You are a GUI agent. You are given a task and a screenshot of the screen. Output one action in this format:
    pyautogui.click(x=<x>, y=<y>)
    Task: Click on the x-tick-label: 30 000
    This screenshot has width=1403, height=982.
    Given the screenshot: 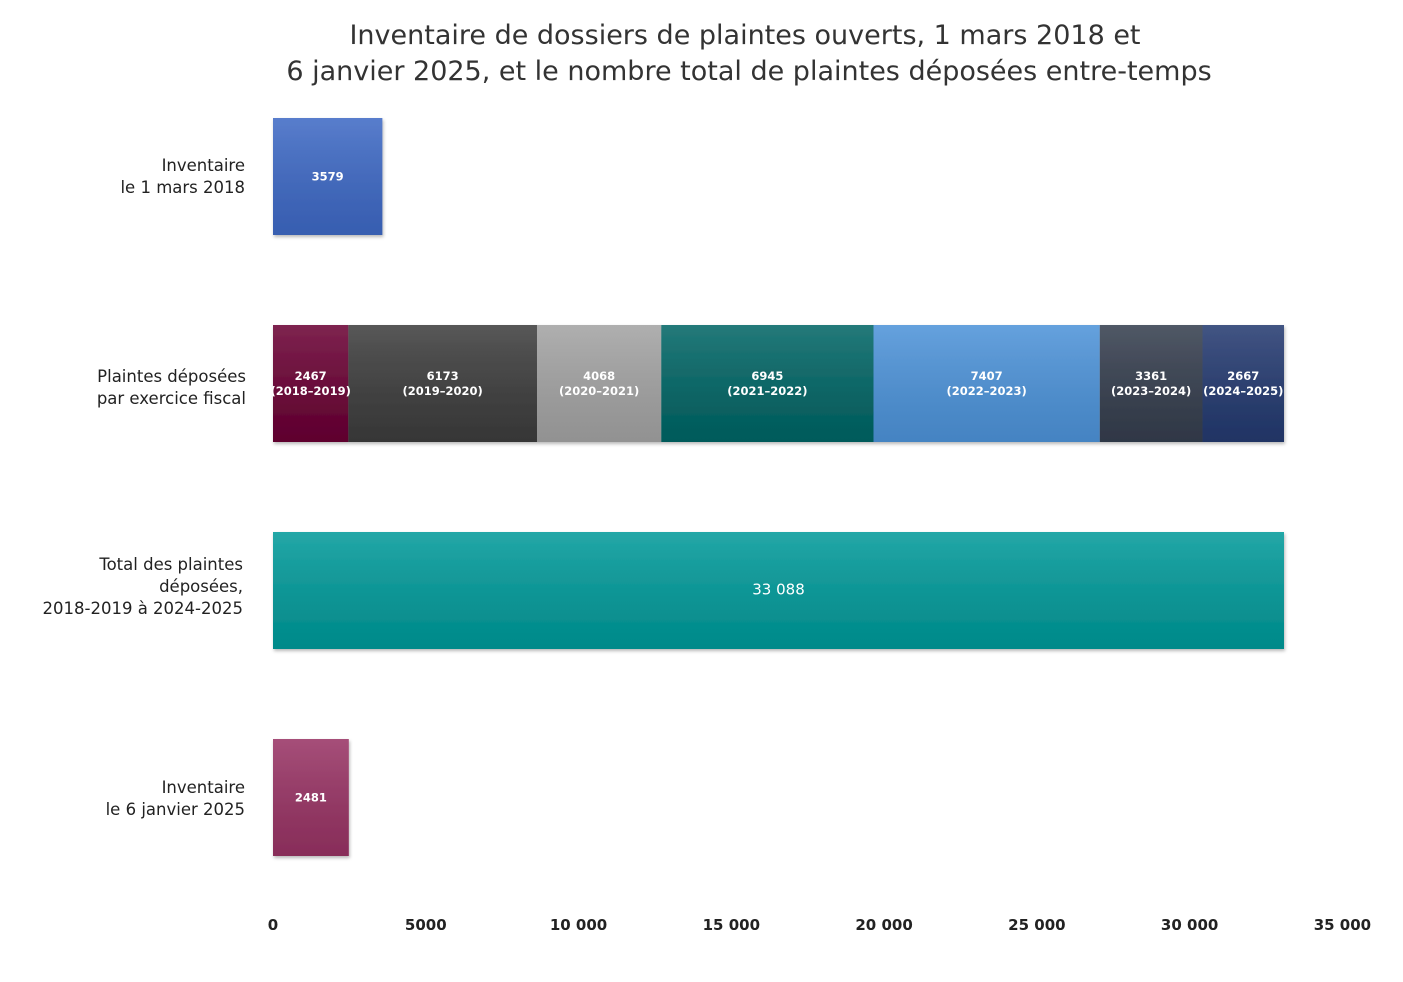 What is the action you would take?
    pyautogui.click(x=1189, y=925)
    